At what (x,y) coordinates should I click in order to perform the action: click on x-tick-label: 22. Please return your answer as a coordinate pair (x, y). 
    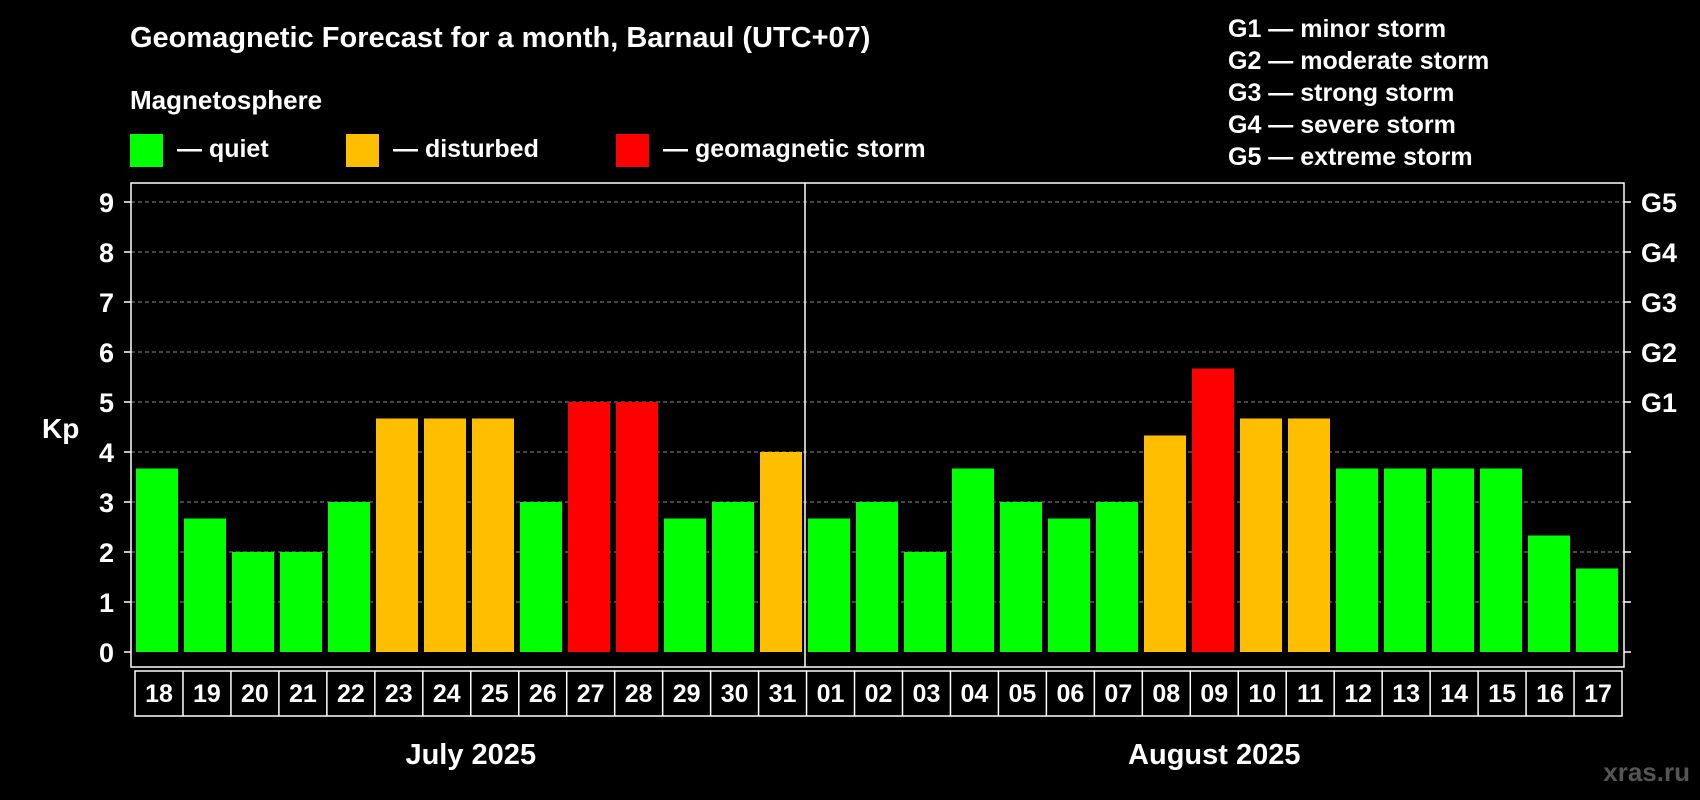
    Looking at the image, I should click on (351, 694).